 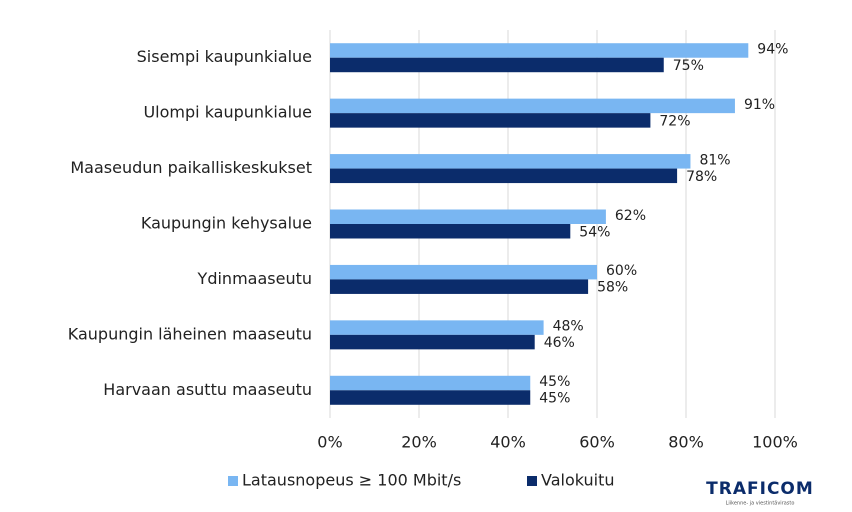 What do you see at coordinates (227, 112) in the screenshot?
I see `y-tick-label: Ulompi kaupunkialue` at bounding box center [227, 112].